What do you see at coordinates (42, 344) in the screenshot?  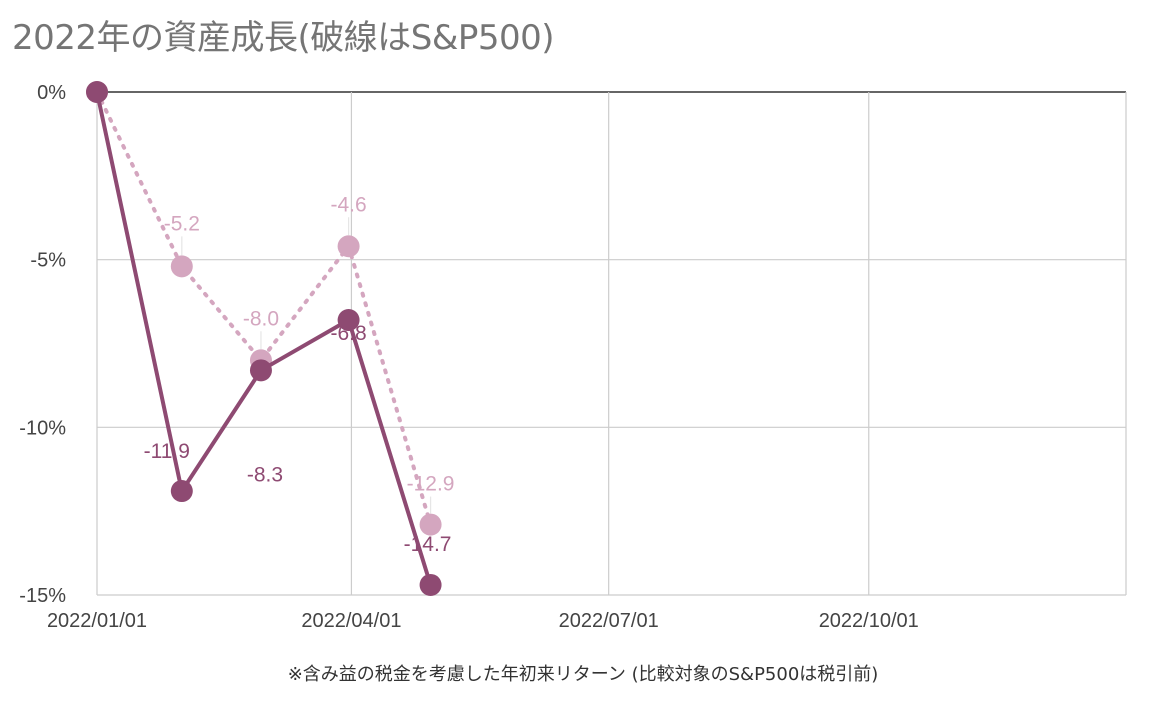 I see `y-tick-labels: 0% -5% -10% -15%` at bounding box center [42, 344].